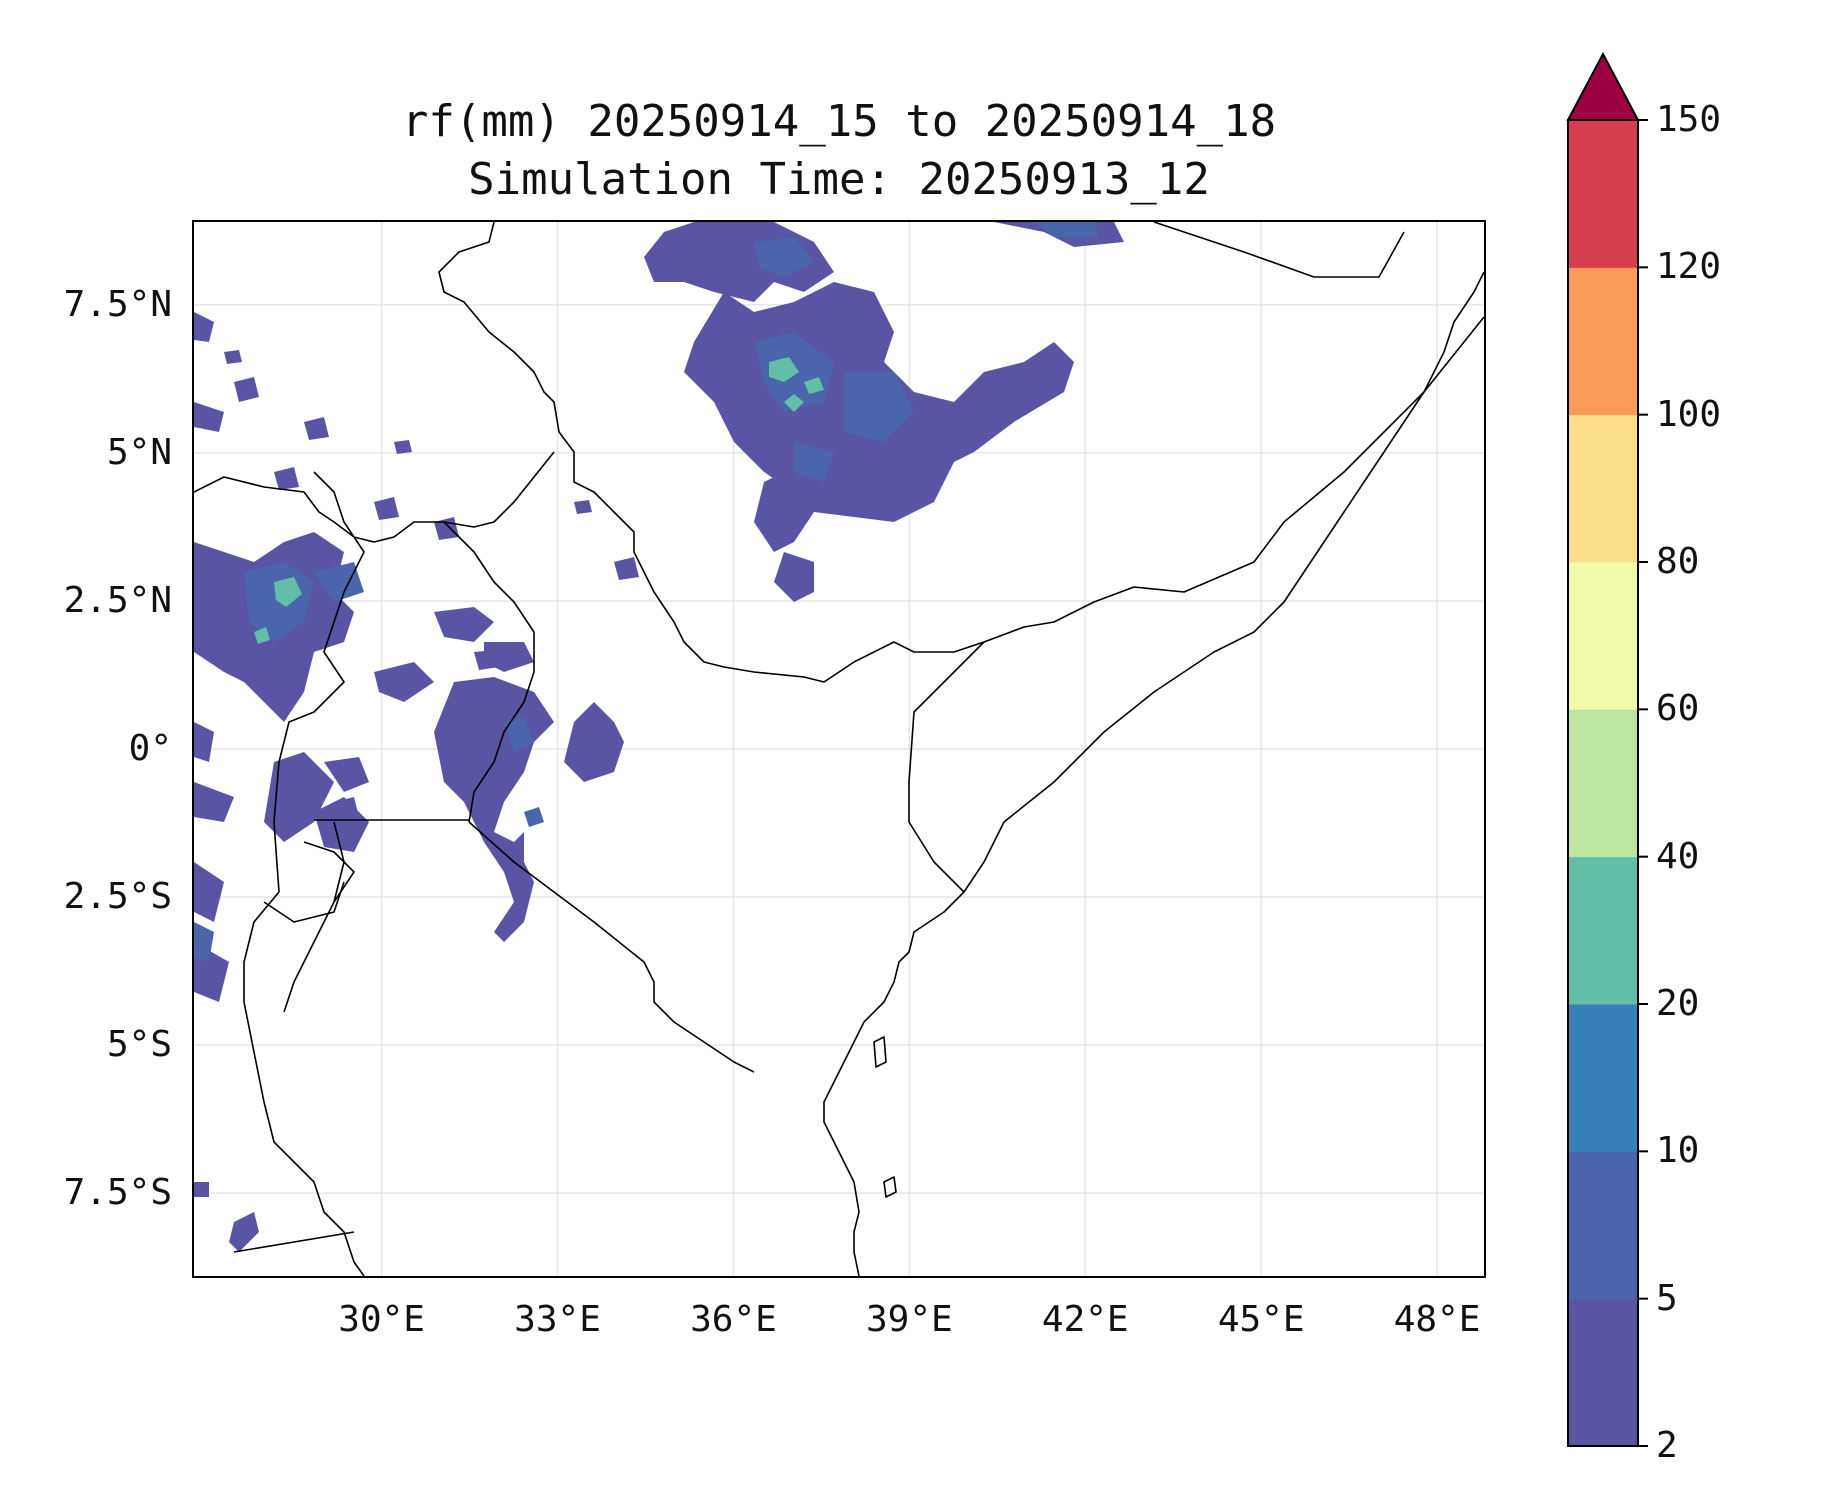  What do you see at coordinates (926, 352) in the screenshot?
I see `rain-cluster-ethiopia-core` at bounding box center [926, 352].